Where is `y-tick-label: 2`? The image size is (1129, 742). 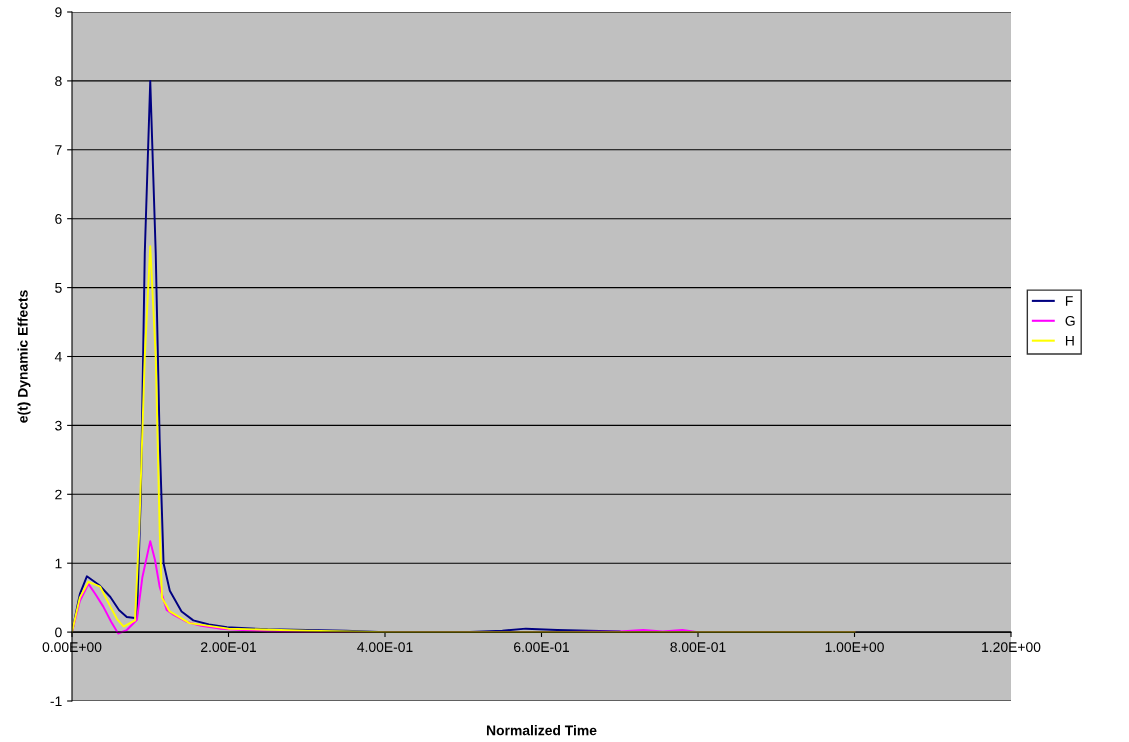
y-tick-label: 2 is located at coordinates (58, 494).